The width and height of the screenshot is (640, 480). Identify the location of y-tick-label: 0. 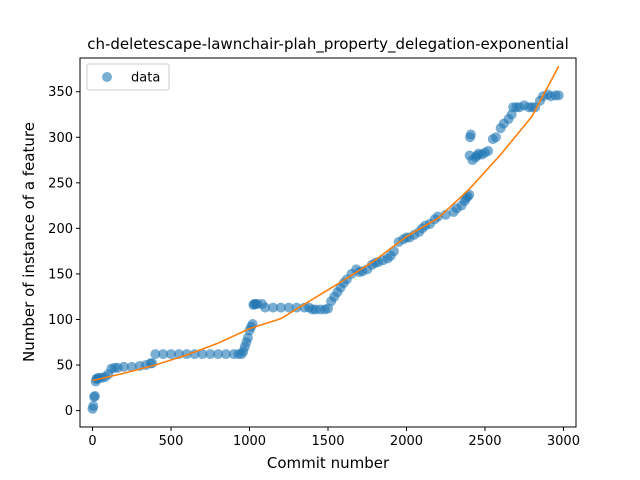
(69, 411).